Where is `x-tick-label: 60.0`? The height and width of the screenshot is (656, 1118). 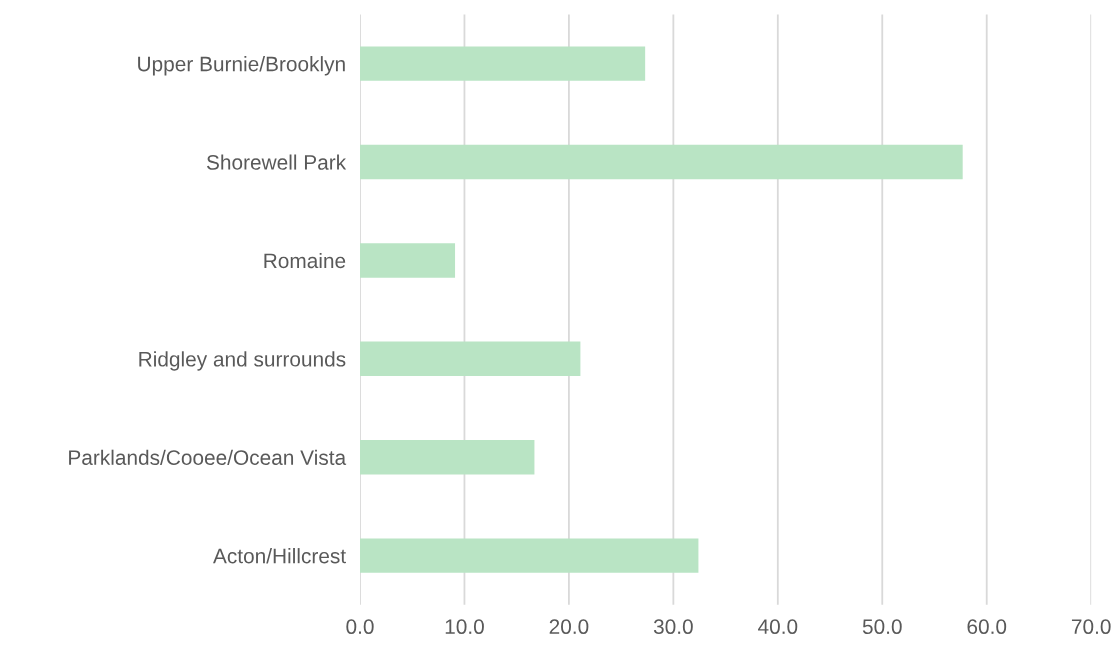
x-tick-label: 60.0 is located at coordinates (987, 627).